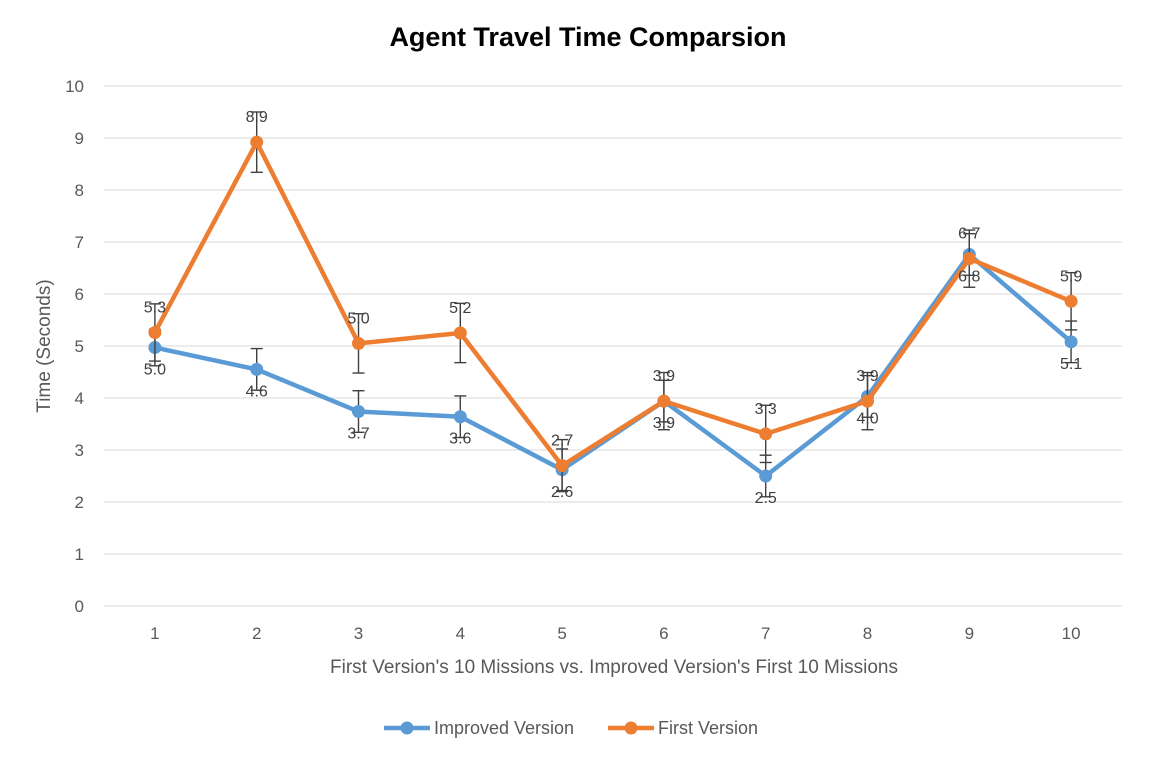 The height and width of the screenshot is (767, 1151). What do you see at coordinates (663, 633) in the screenshot?
I see `x-tick-label: 6` at bounding box center [663, 633].